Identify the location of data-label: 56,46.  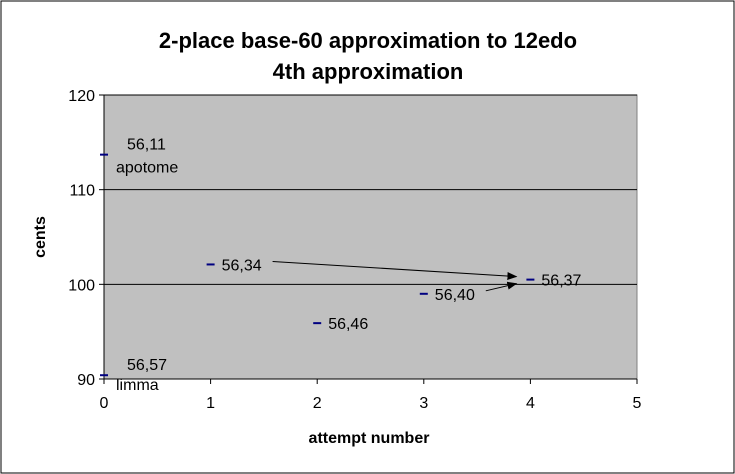
(348, 324).